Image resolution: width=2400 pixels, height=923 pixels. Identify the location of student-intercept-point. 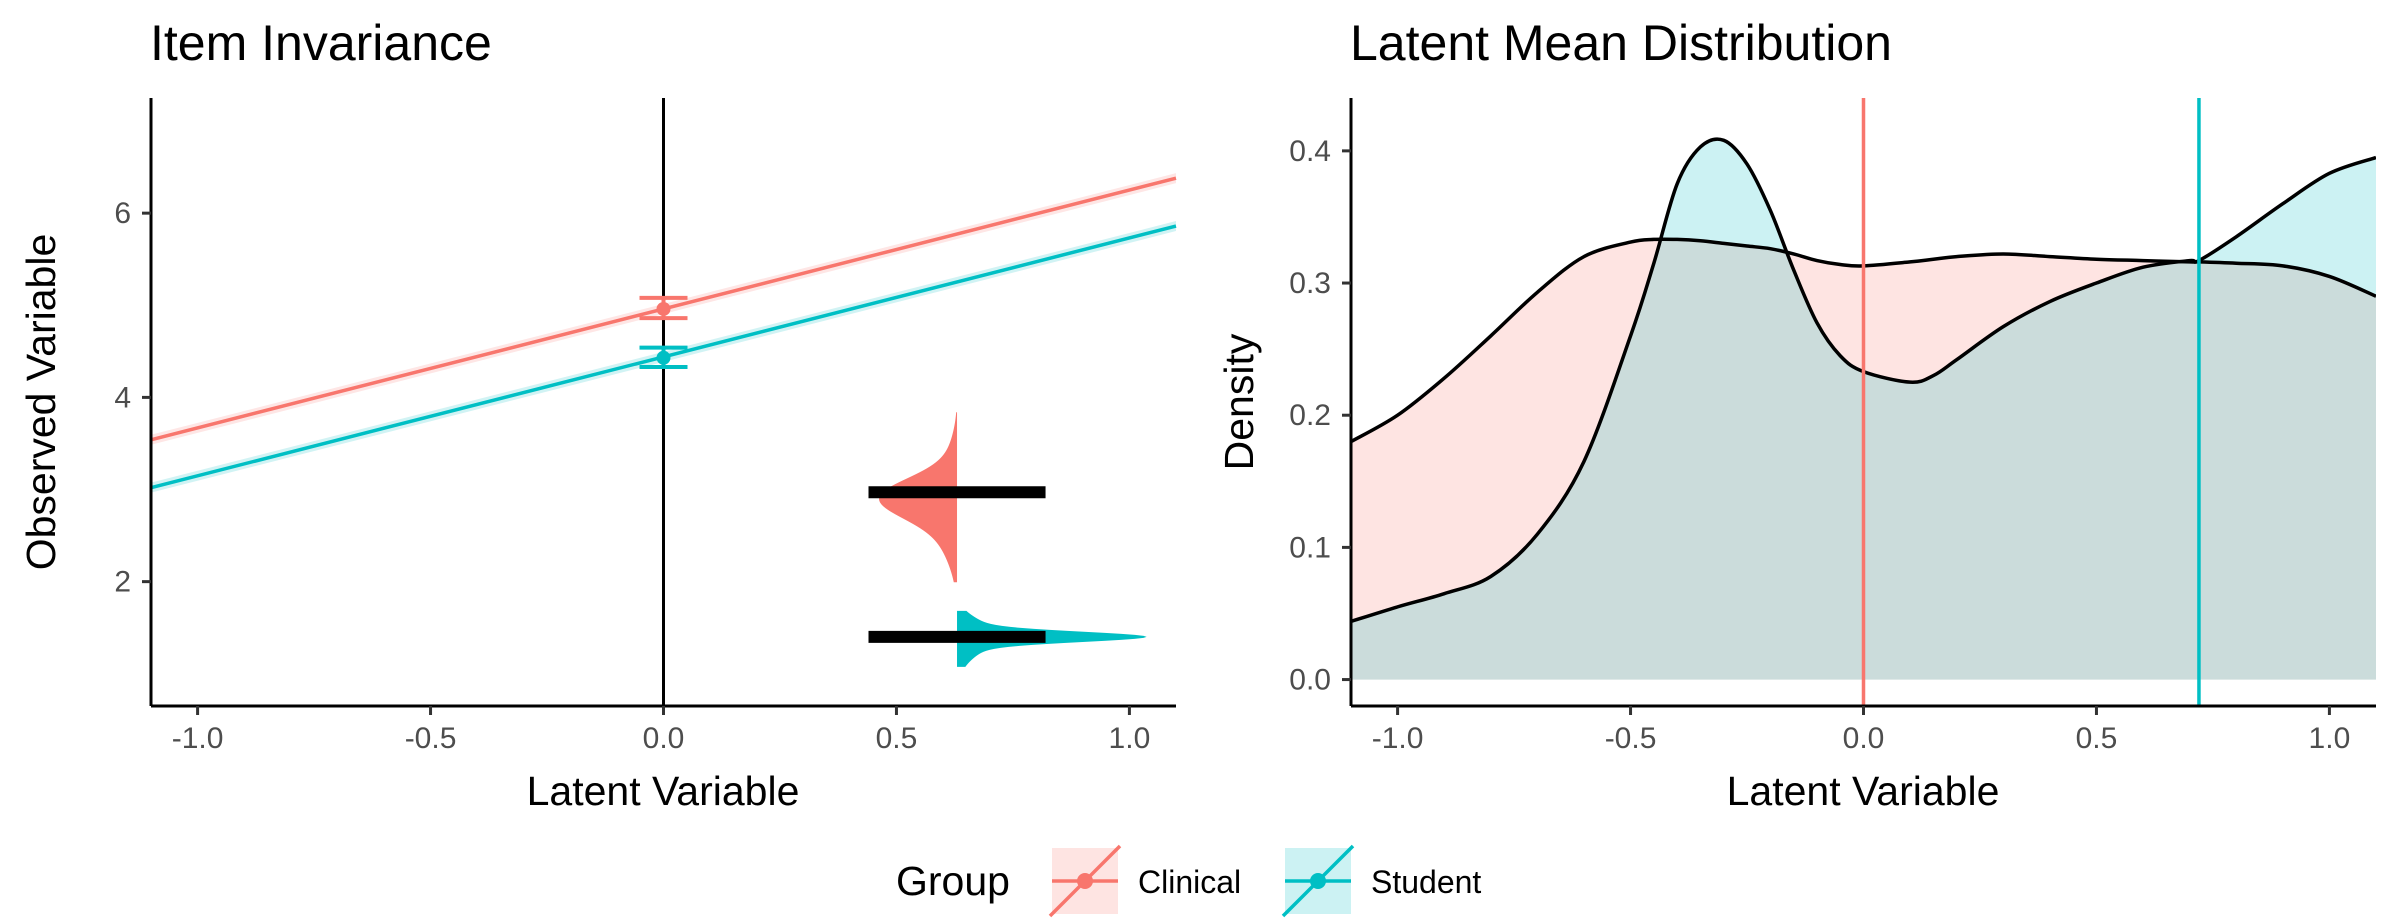
(663, 357).